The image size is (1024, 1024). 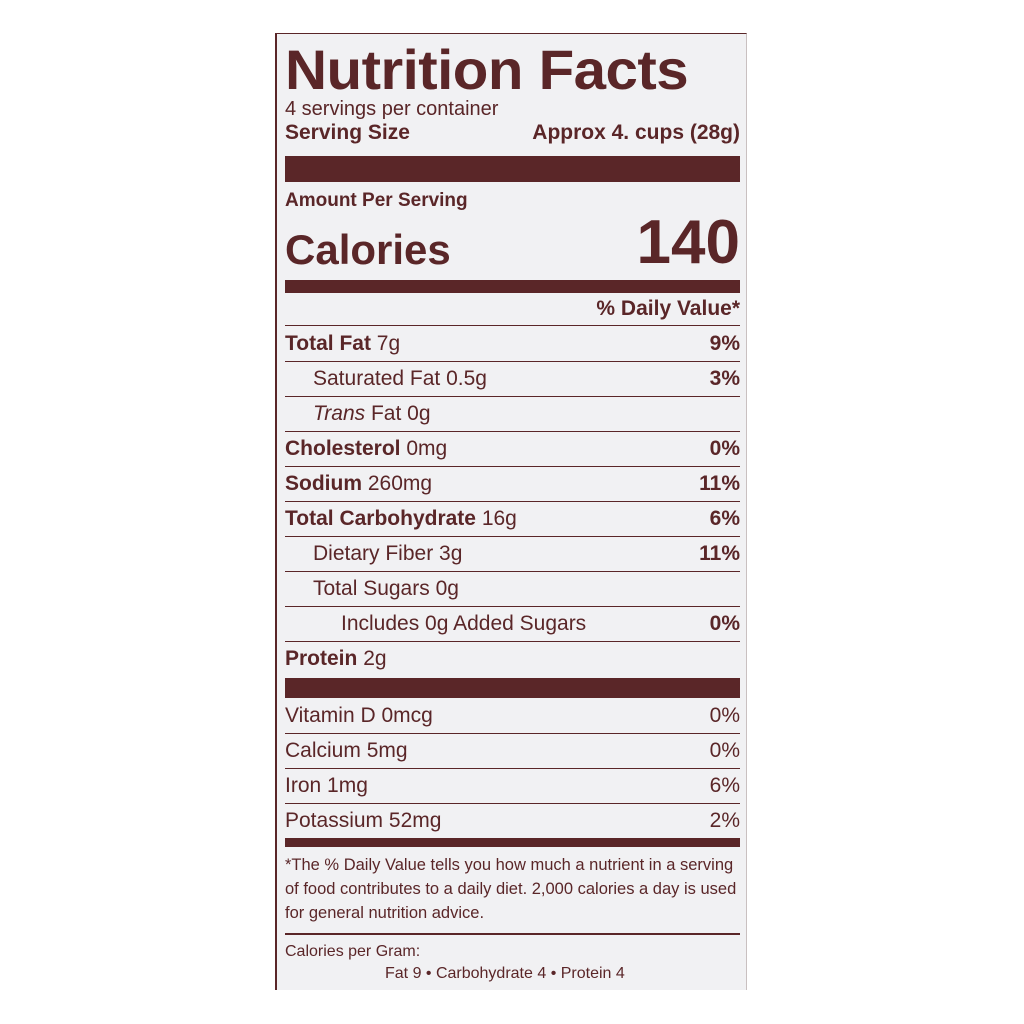 What do you see at coordinates (724, 378) in the screenshot?
I see `nutrient-daily-value: 3%` at bounding box center [724, 378].